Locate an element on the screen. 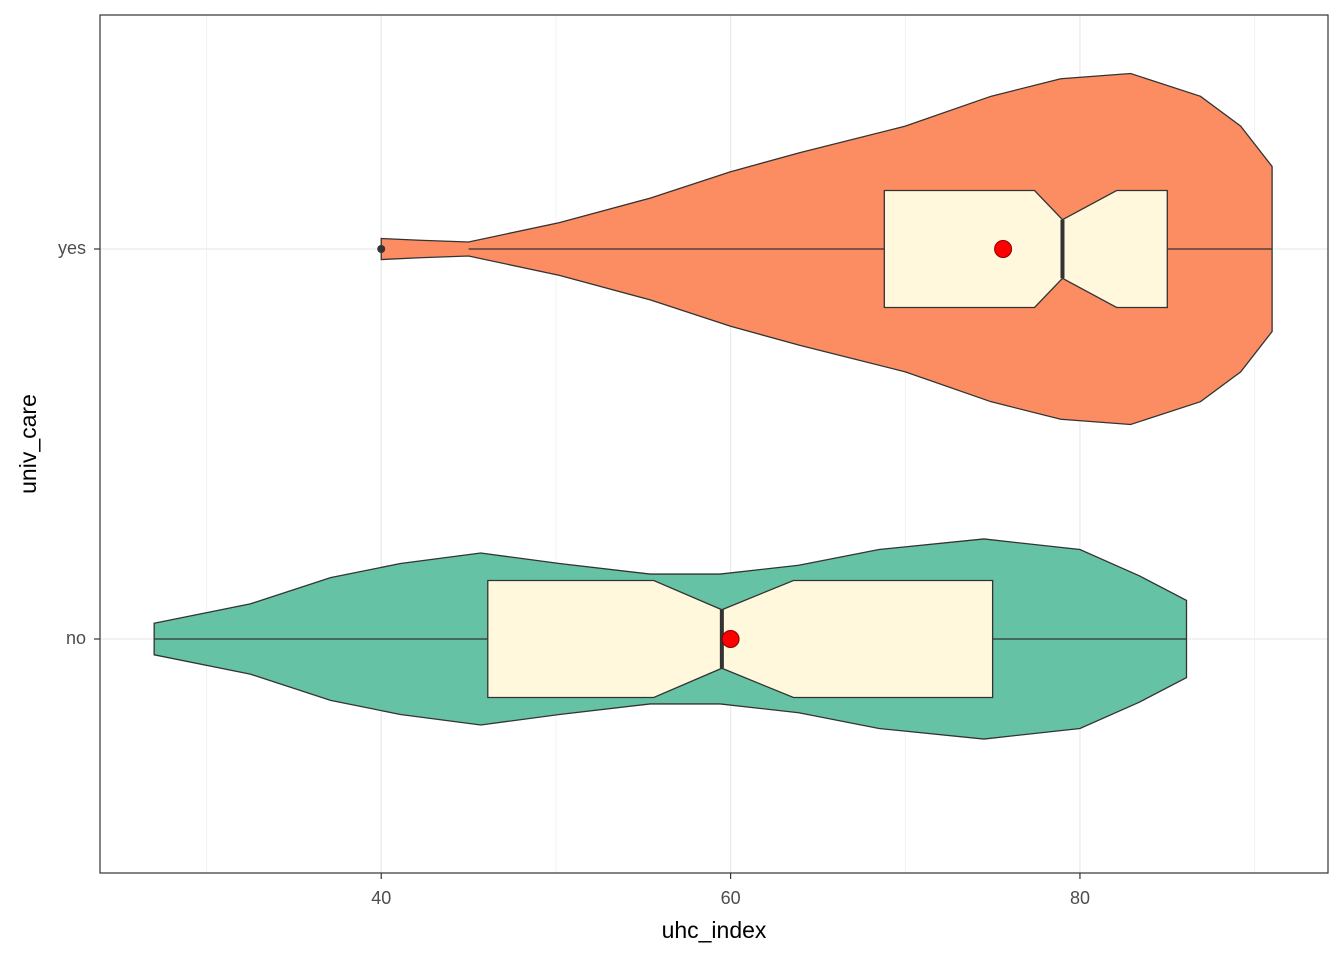  outlier is located at coordinates (381, 249).